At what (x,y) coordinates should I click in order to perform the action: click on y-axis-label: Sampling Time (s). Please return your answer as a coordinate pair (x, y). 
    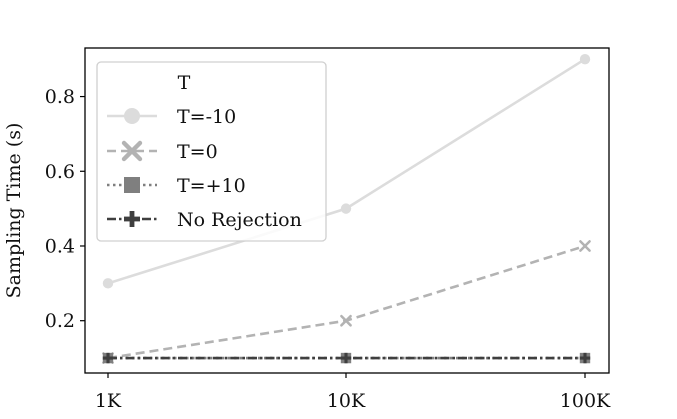
    Looking at the image, I should click on (14, 211).